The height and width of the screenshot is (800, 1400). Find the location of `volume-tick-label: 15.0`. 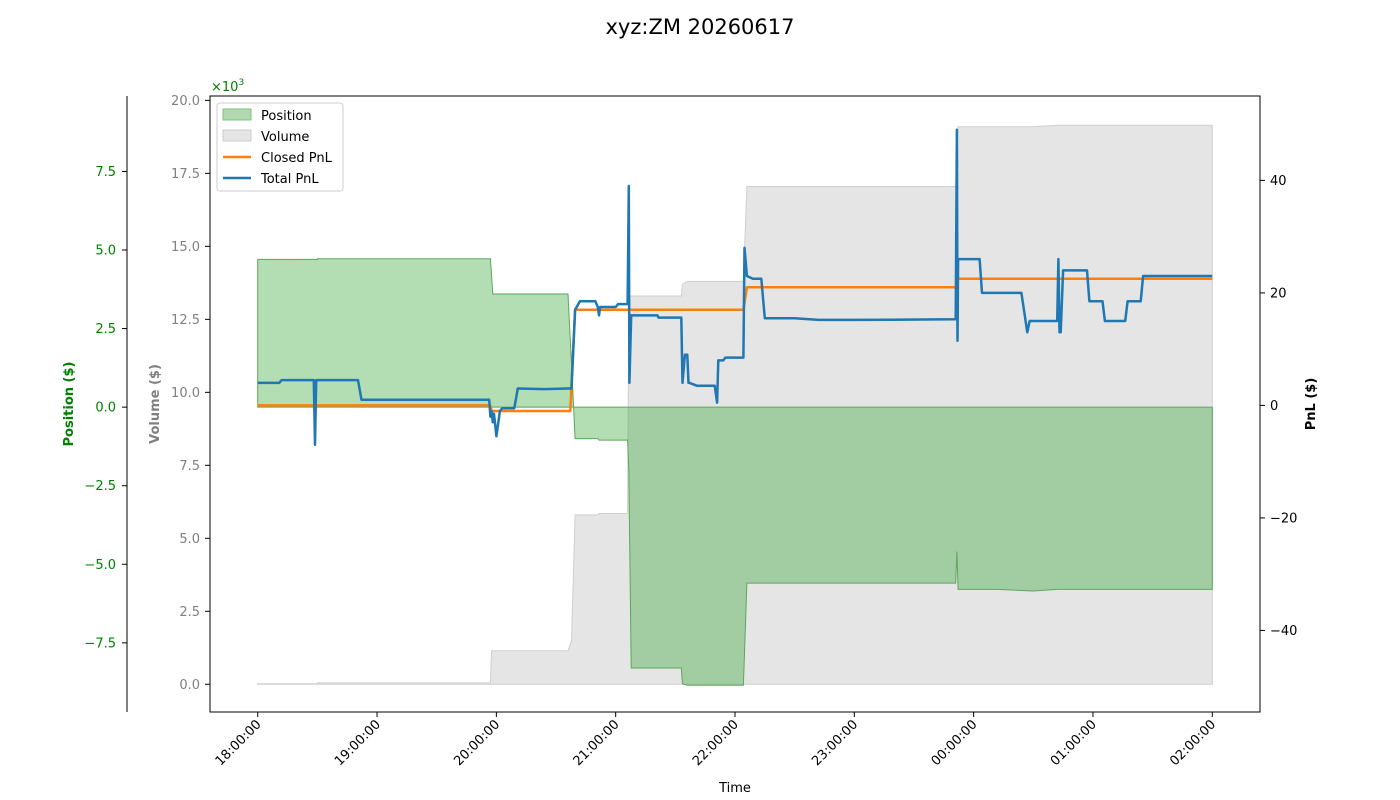

volume-tick-label: 15.0 is located at coordinates (185, 247).